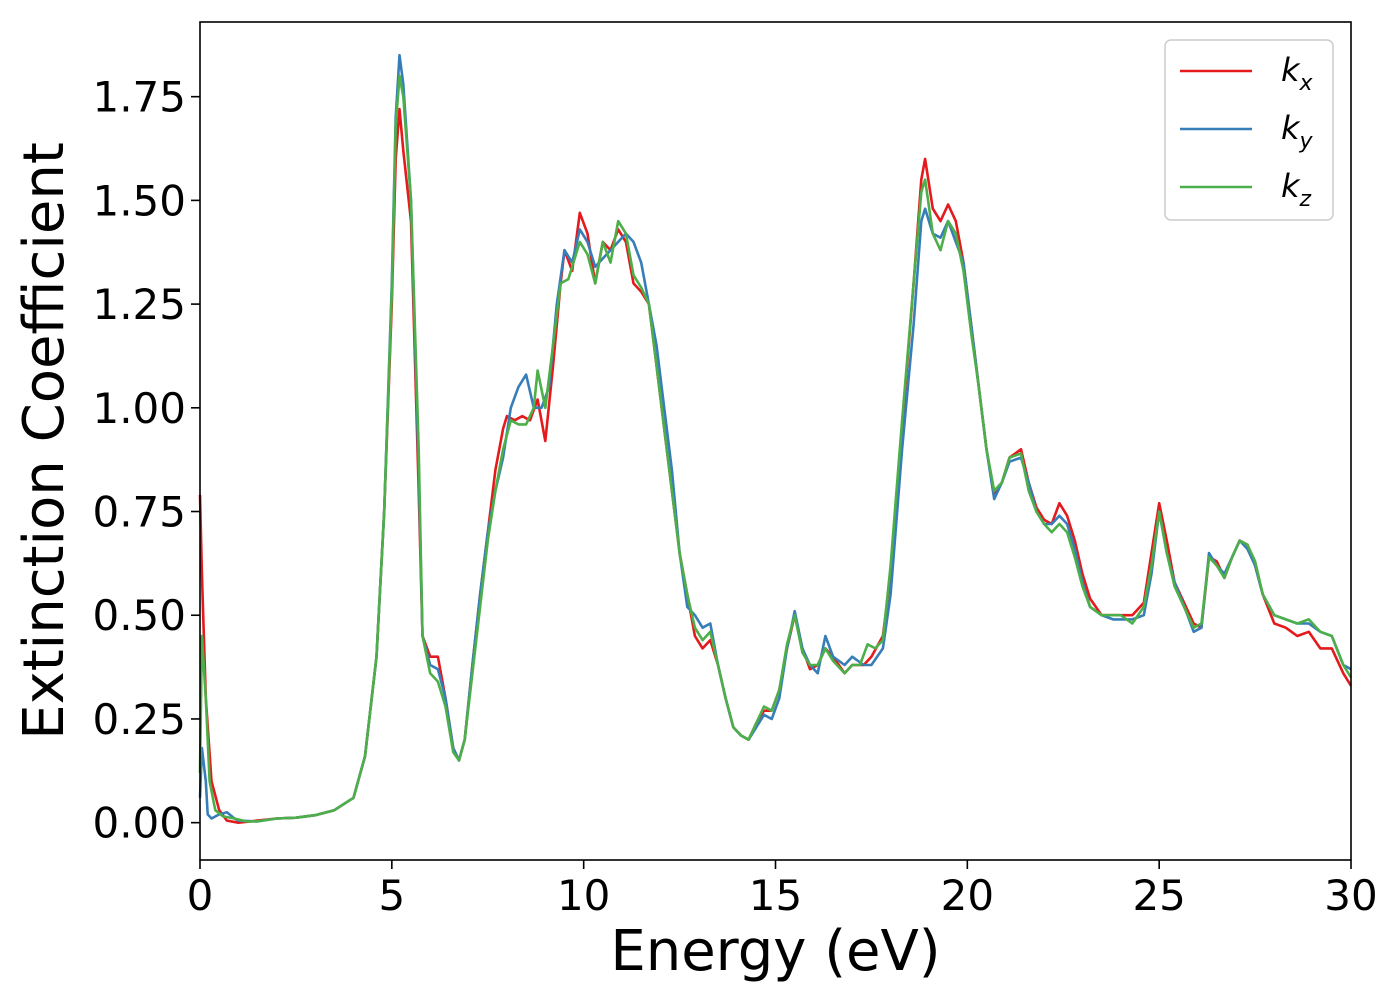 The height and width of the screenshot is (1000, 1400). Describe the element at coordinates (139, 97) in the screenshot. I see `y-tick-label: 1.75` at that location.